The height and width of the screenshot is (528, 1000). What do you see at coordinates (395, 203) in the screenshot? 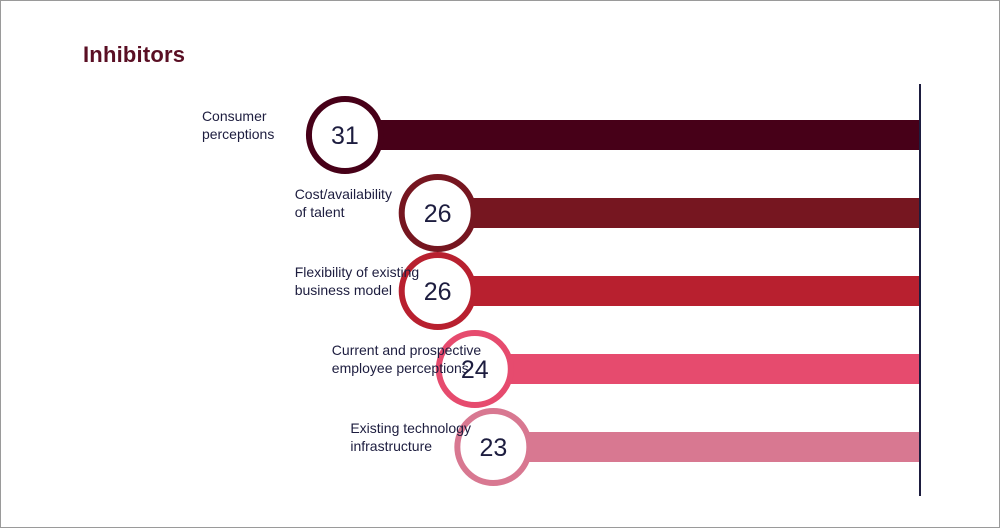
I see `category-label-2: Cost/availability of talent` at bounding box center [395, 203].